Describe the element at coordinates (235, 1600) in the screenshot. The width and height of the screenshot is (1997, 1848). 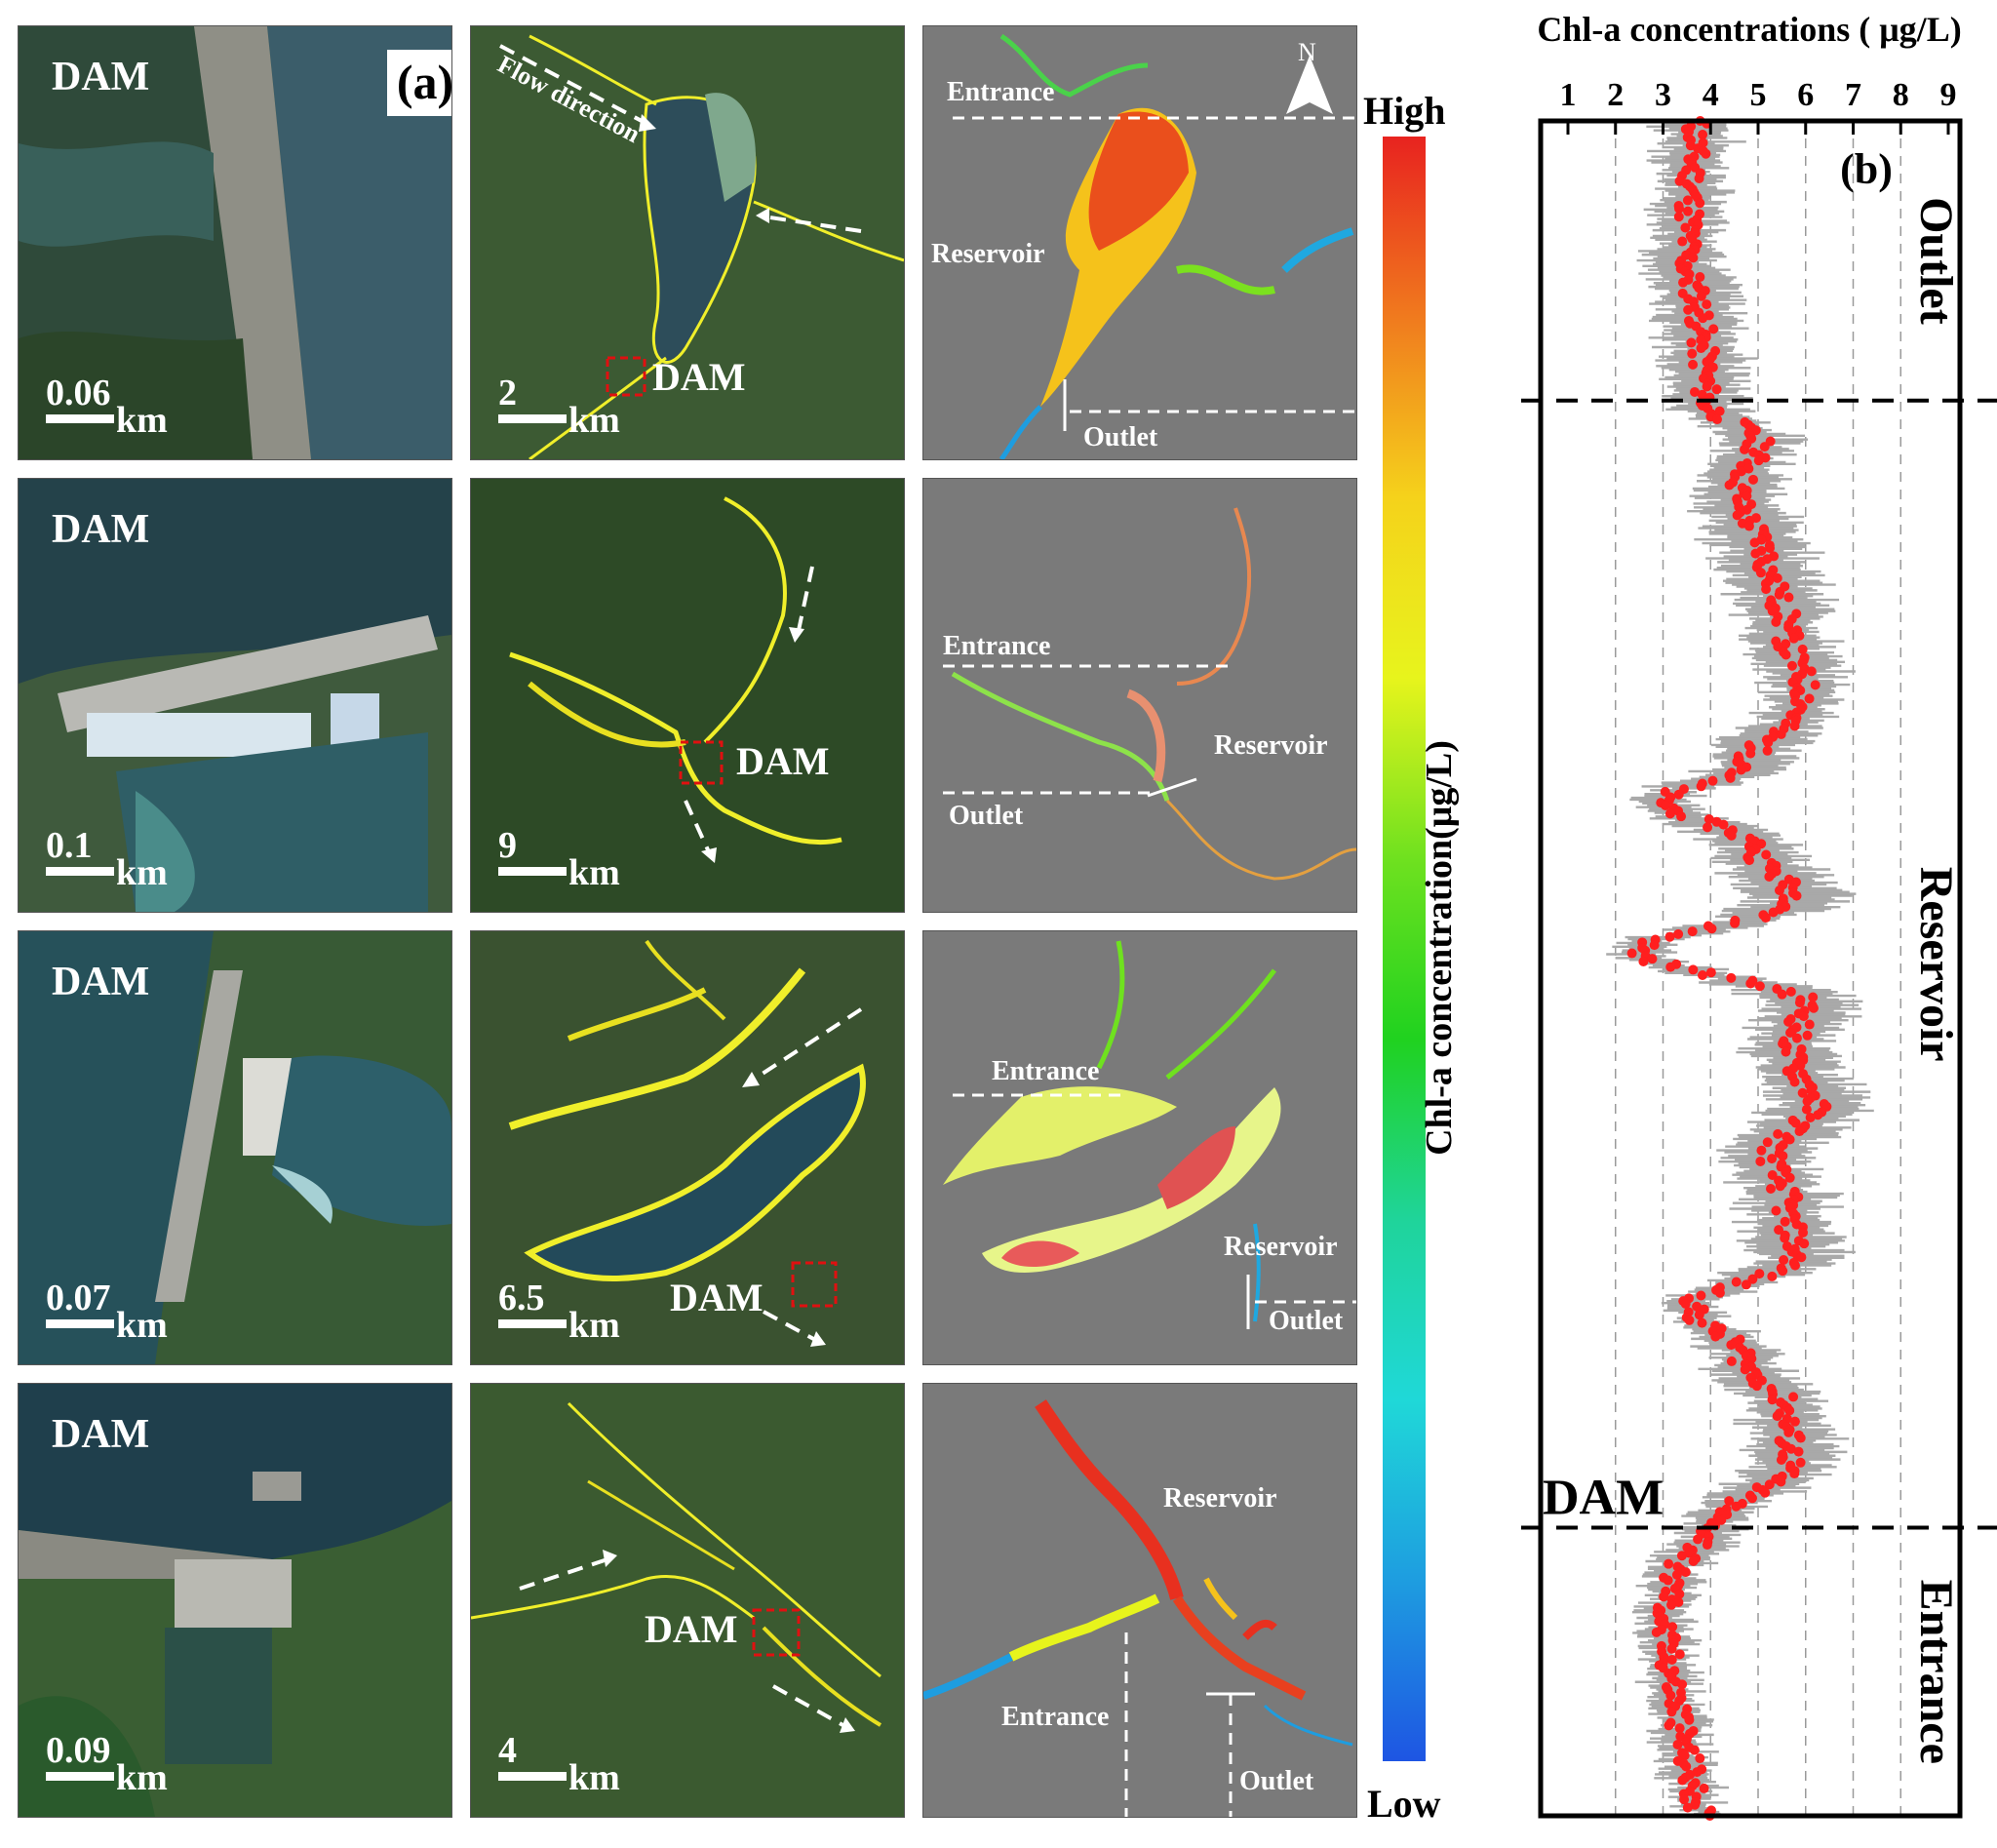
I see `dam-photo-row4: DAM 0.09 km` at that location.